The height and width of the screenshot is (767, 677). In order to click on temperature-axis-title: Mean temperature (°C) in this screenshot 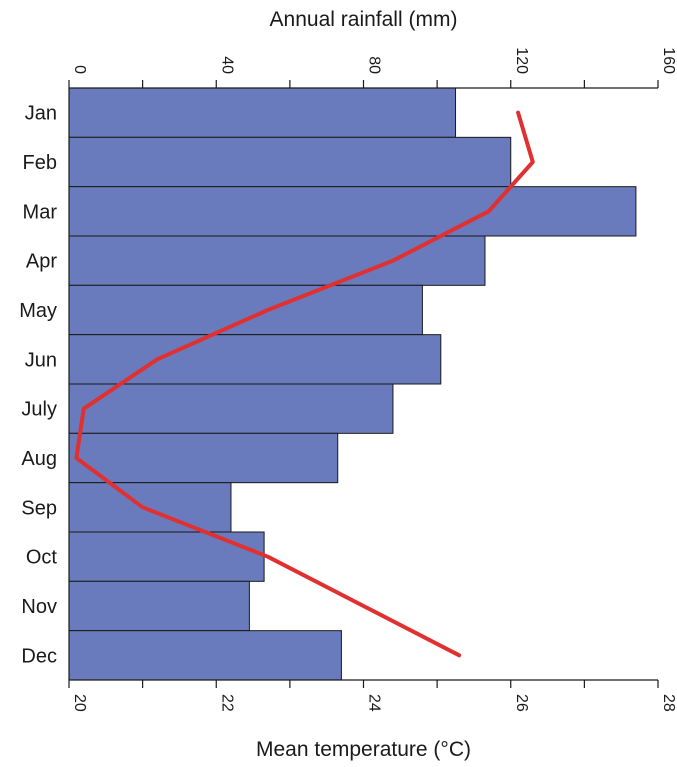, I will do `click(363, 749)`.